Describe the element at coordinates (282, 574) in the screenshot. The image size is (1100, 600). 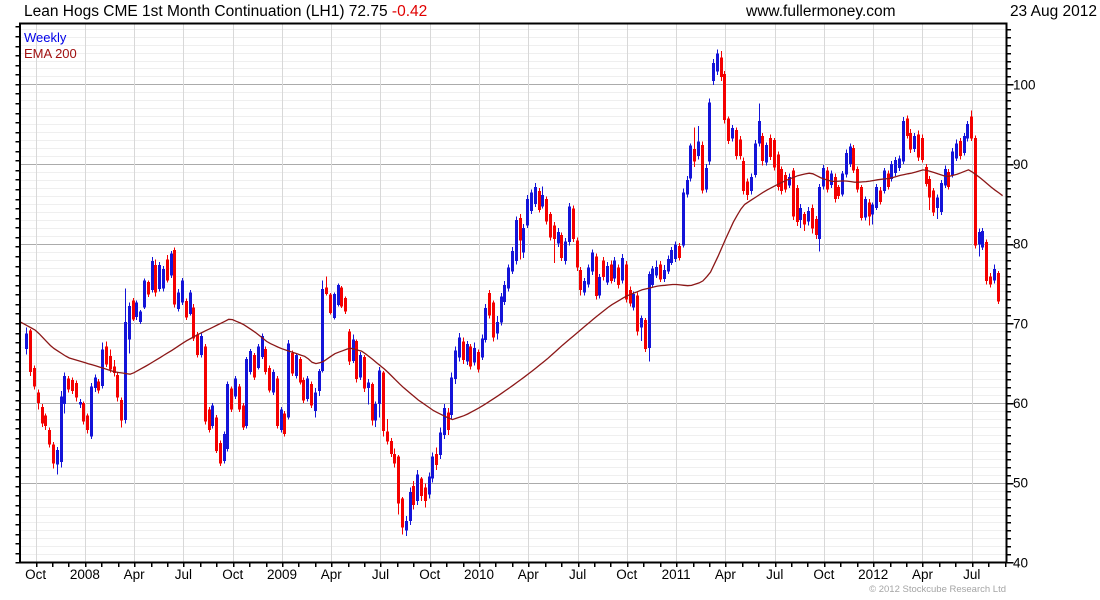
I see `svg-text: 2009` at that location.